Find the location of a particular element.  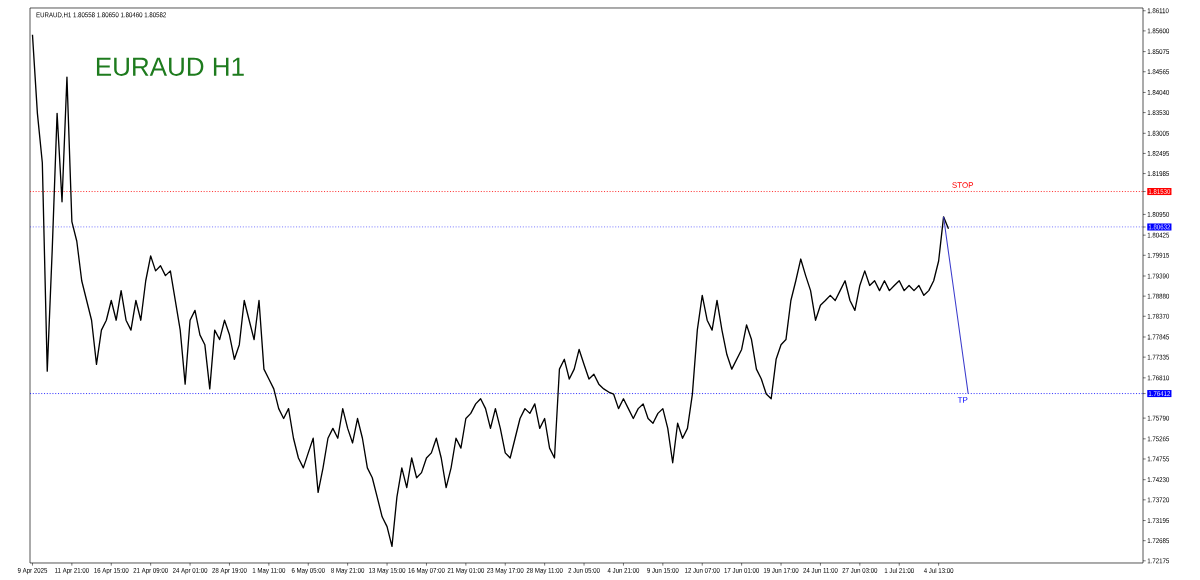

ref-line-label: STOP is located at coordinates (963, 185).